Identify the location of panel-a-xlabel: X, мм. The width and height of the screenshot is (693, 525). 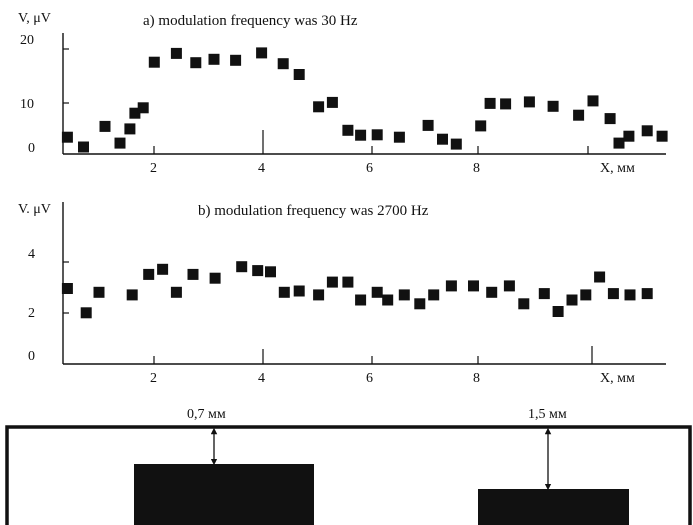
(617, 168).